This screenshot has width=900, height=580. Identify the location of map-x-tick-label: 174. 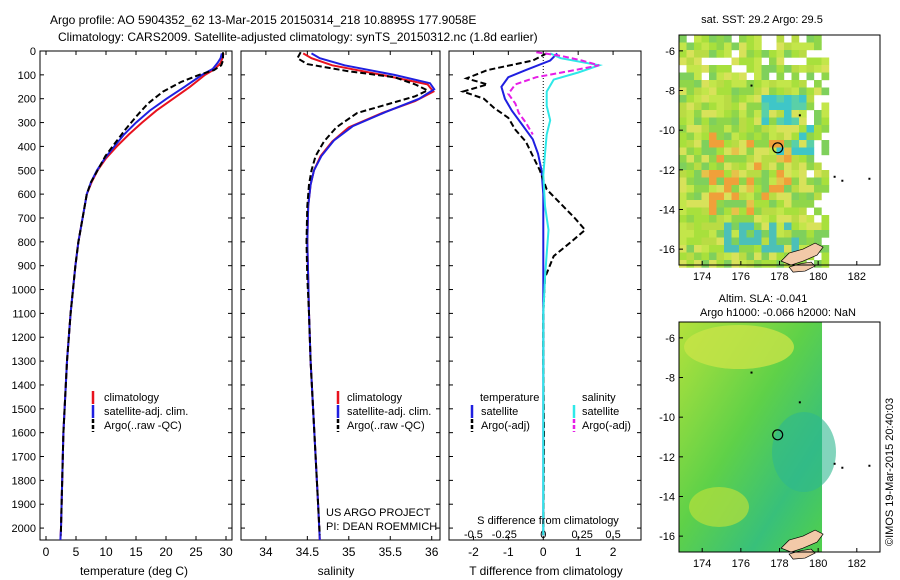
(702, 564).